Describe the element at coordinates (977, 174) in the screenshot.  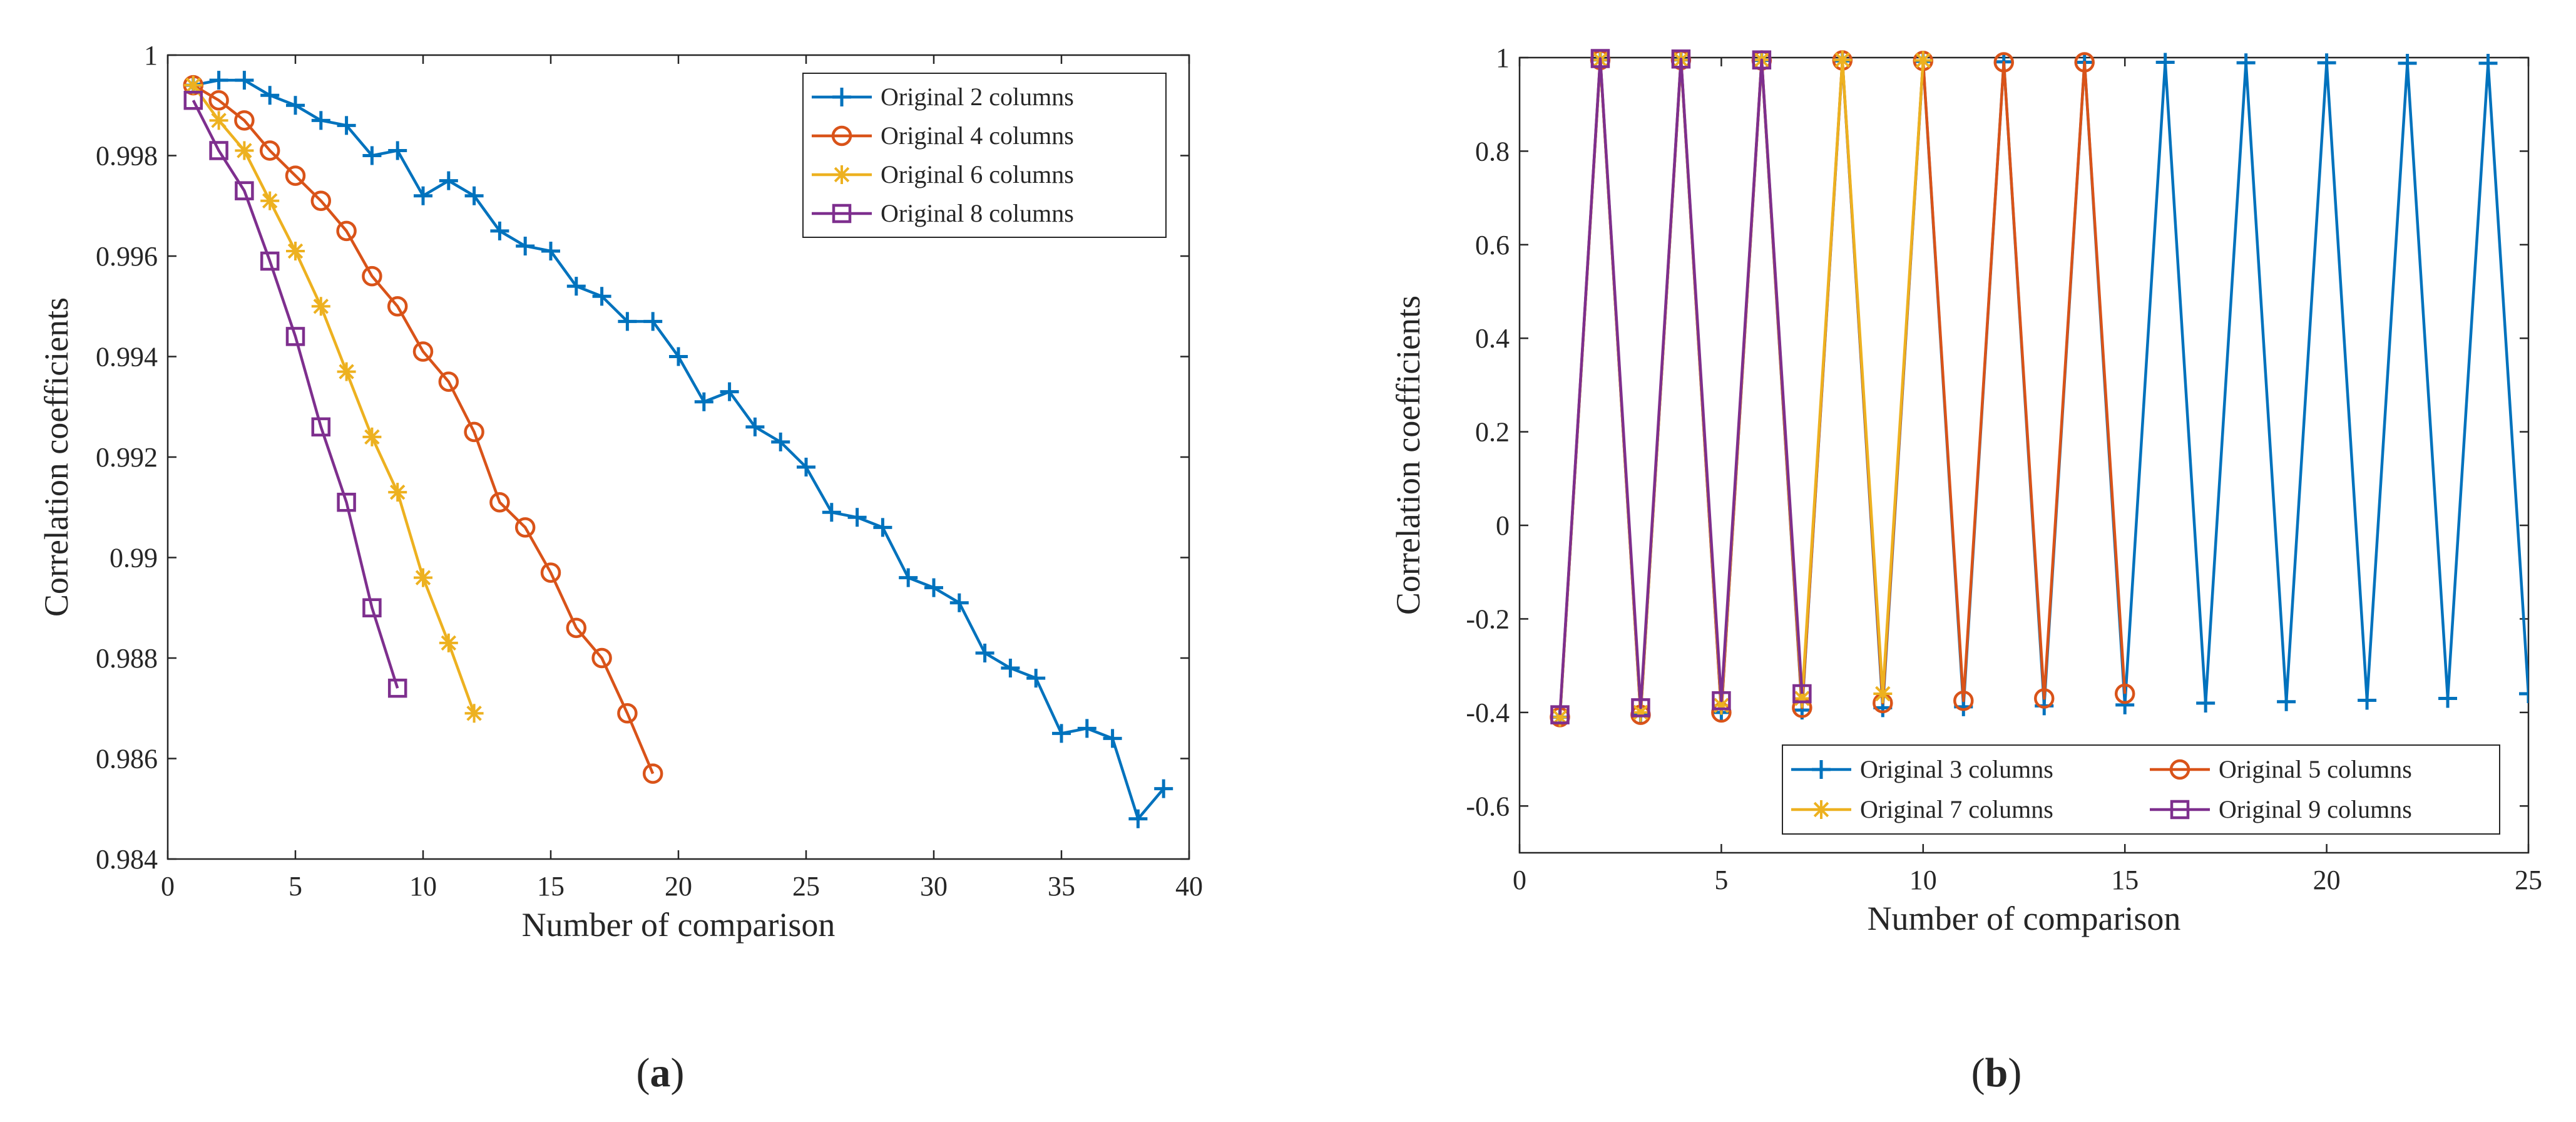
I see `legend-label-a-2: Original 6 columns` at that location.